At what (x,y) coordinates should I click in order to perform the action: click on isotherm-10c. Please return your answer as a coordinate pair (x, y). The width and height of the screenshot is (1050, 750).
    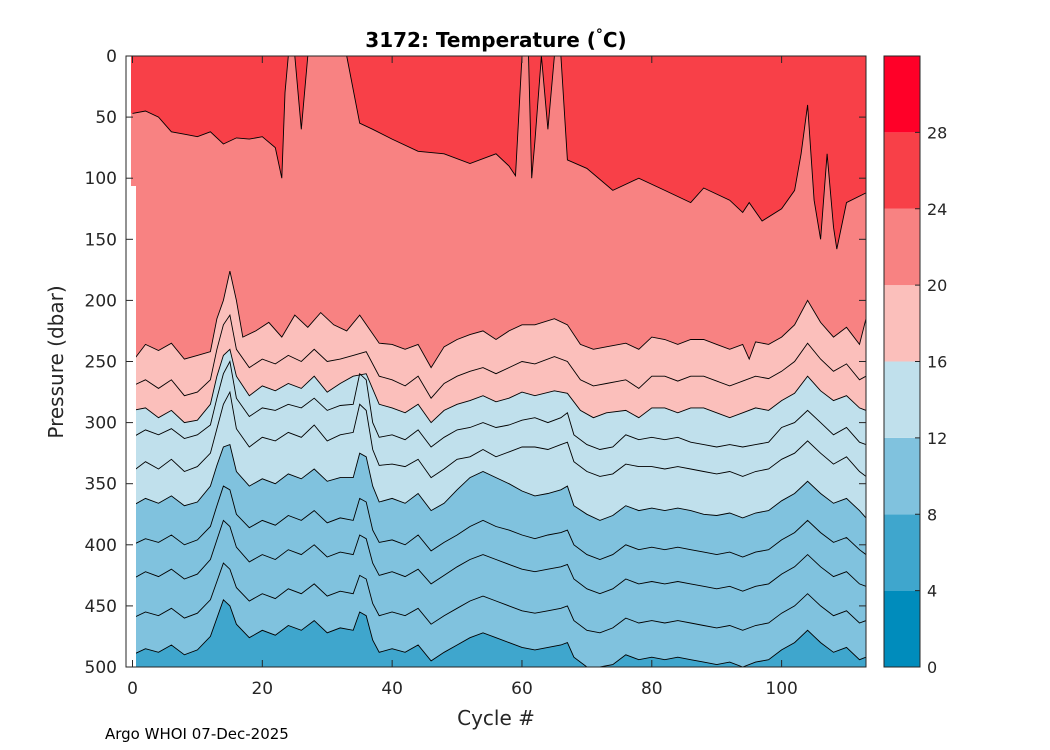
    Looking at the image, I should click on (499, 557).